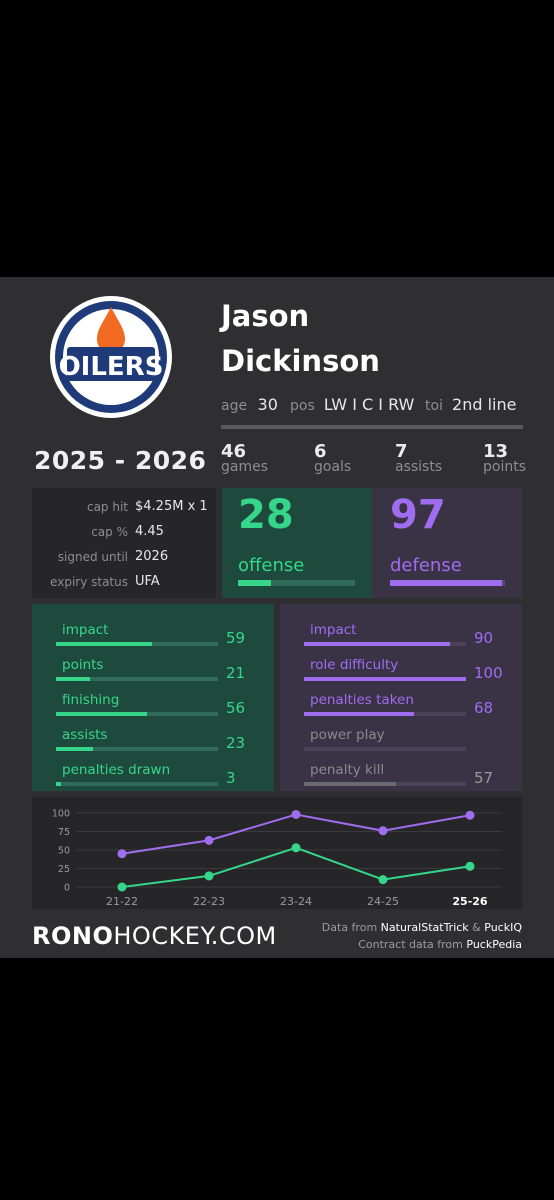 Image resolution: width=554 pixels, height=1200 pixels. I want to click on player-first-name: Jason, so click(265, 316).